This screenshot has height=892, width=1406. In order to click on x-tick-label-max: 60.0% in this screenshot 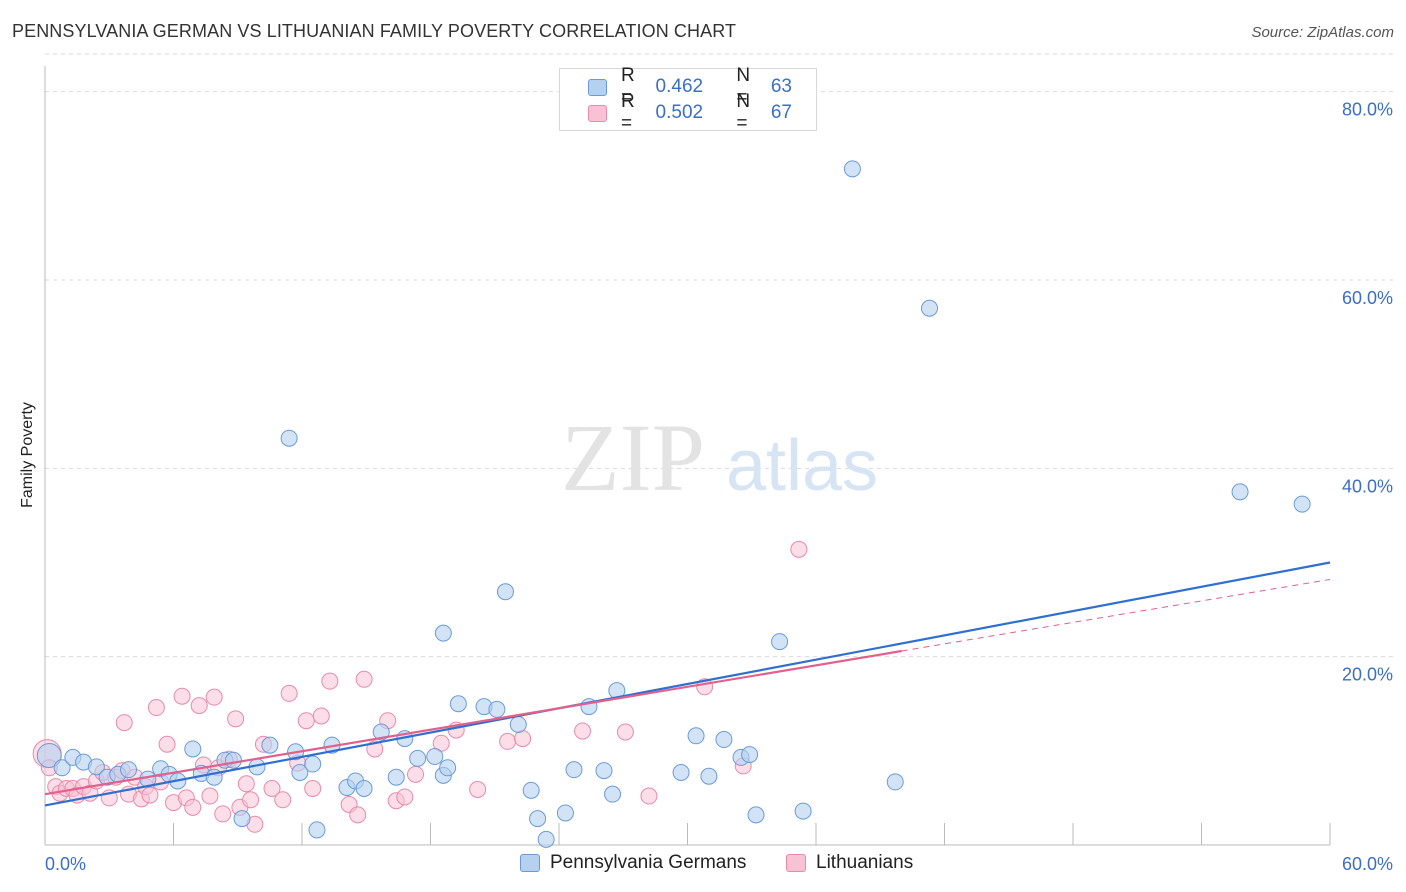, I will do `click(1367, 864)`.